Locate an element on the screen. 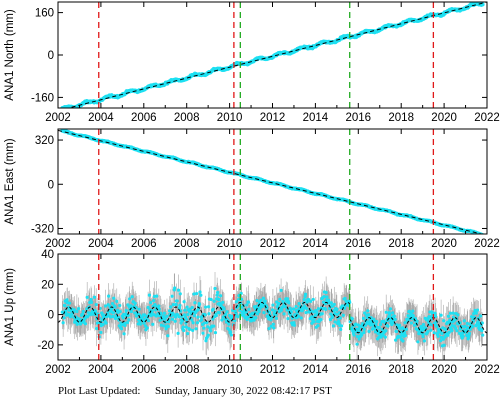 Image resolution: width=500 pixels, height=400 pixels. x-tick-label: 2006 is located at coordinates (144, 370).